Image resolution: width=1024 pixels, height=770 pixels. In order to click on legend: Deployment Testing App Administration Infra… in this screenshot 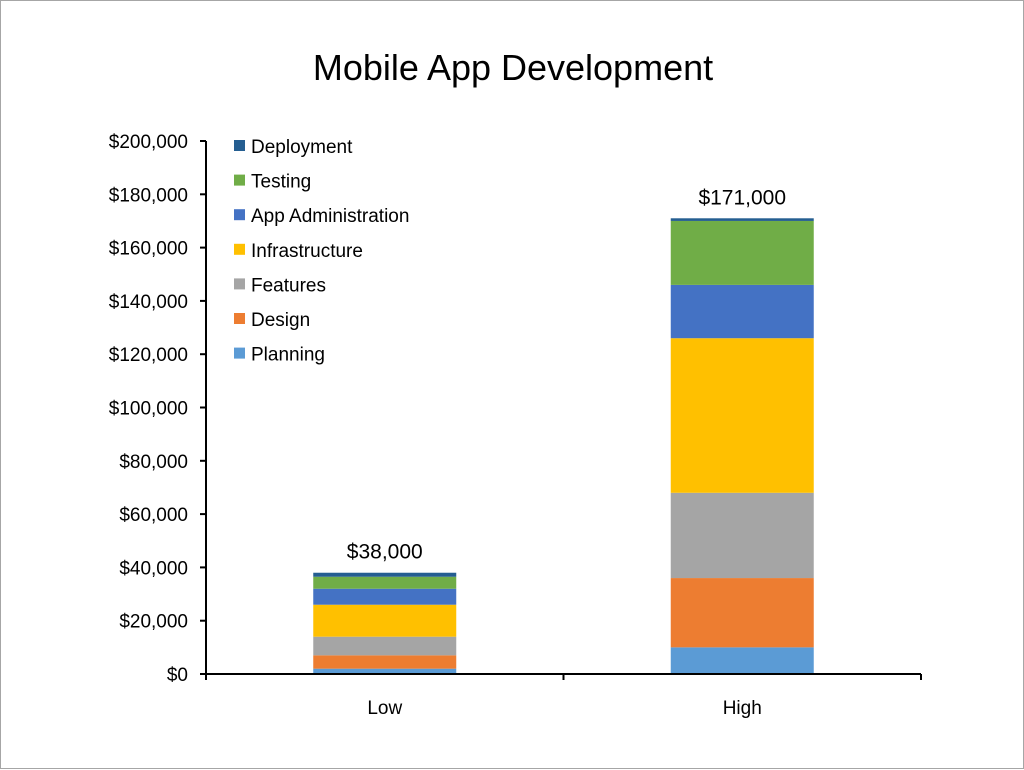, I will do `click(321, 251)`.